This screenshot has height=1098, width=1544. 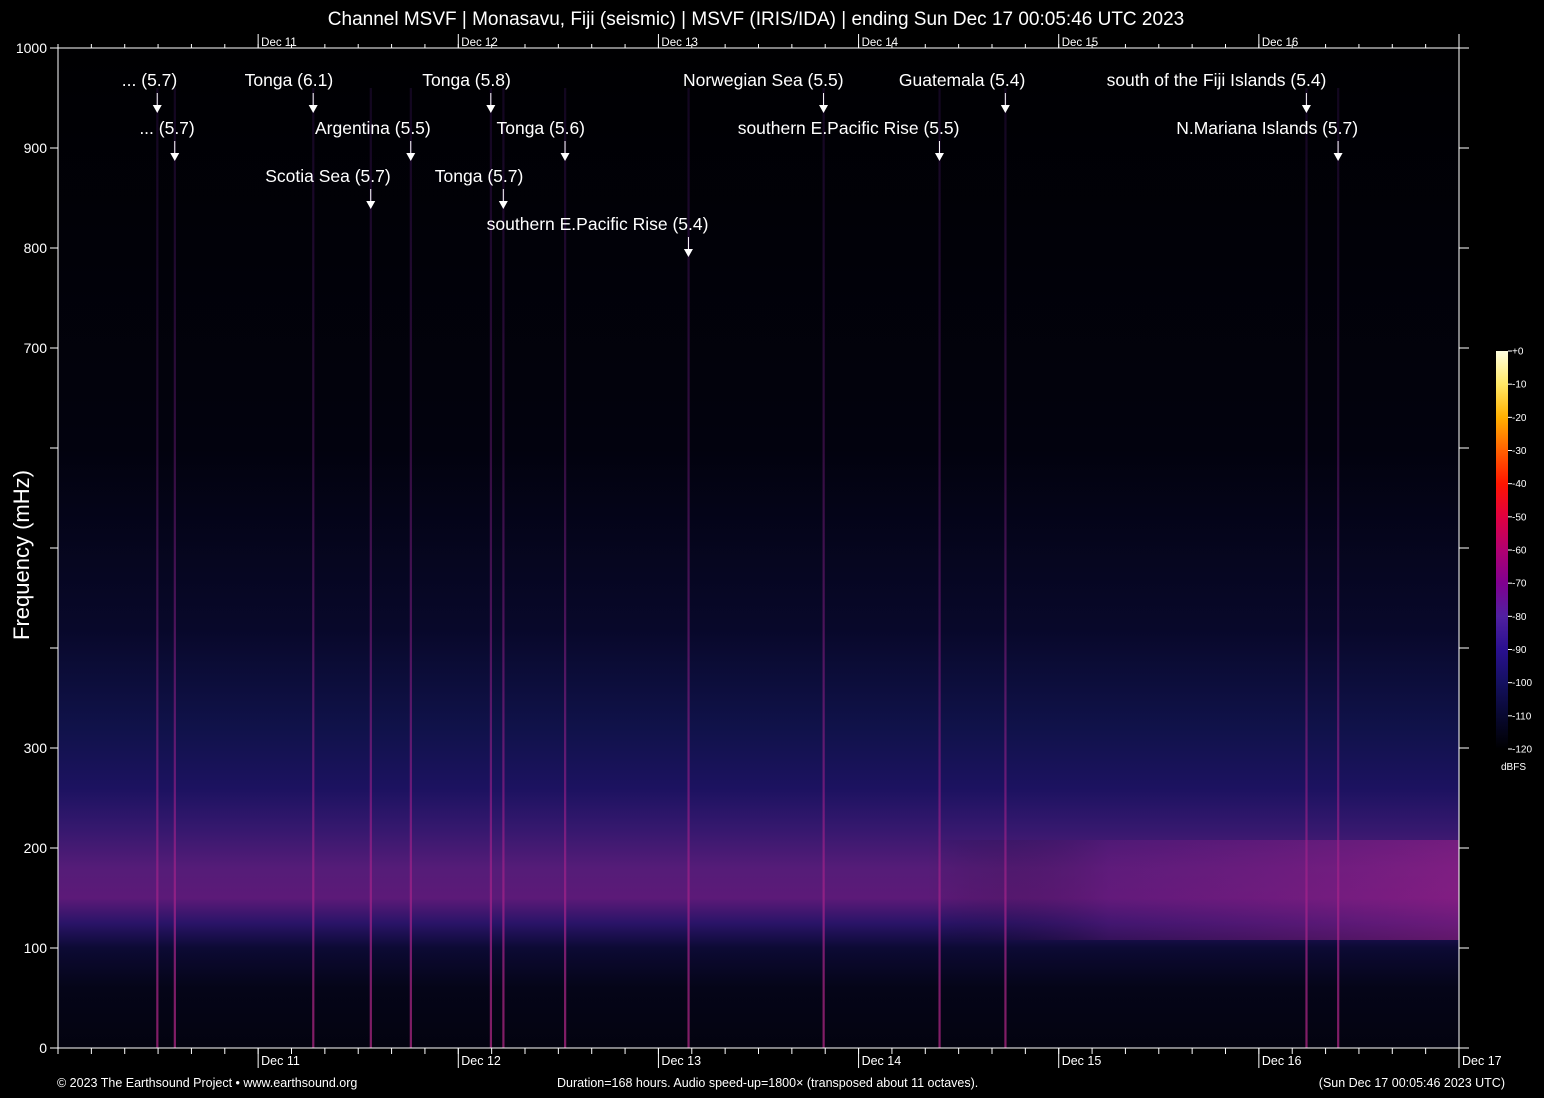 I want to click on x-tick-label-top: Dec 11, so click(x=279, y=43).